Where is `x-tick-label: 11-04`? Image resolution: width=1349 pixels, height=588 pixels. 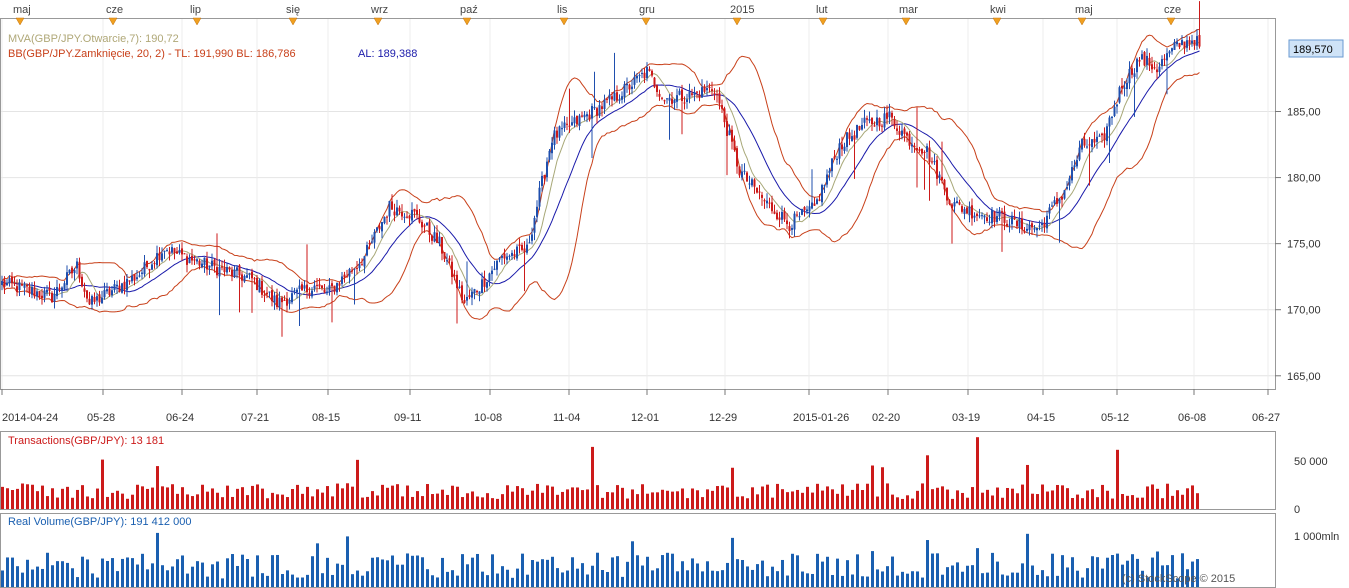 x-tick-label: 11-04 is located at coordinates (566, 418).